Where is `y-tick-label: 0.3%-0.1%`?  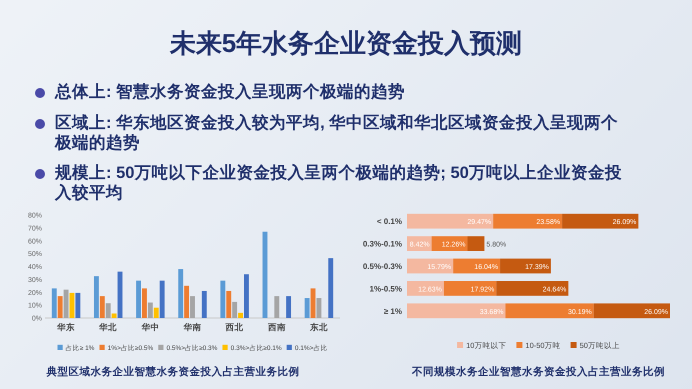
y-tick-label: 0.3%-0.1% is located at coordinates (382, 244).